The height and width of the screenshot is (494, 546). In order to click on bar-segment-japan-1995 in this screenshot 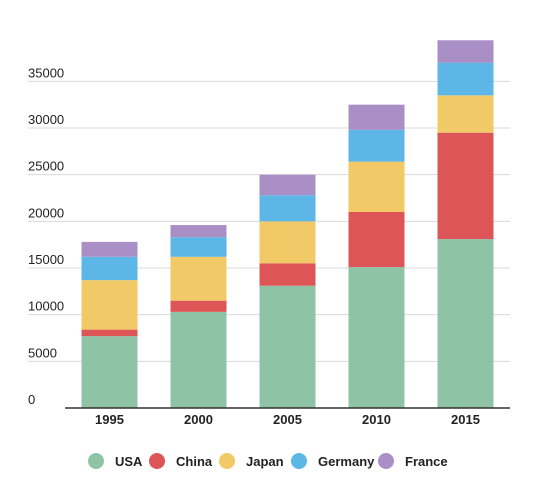, I will do `click(109, 305)`.